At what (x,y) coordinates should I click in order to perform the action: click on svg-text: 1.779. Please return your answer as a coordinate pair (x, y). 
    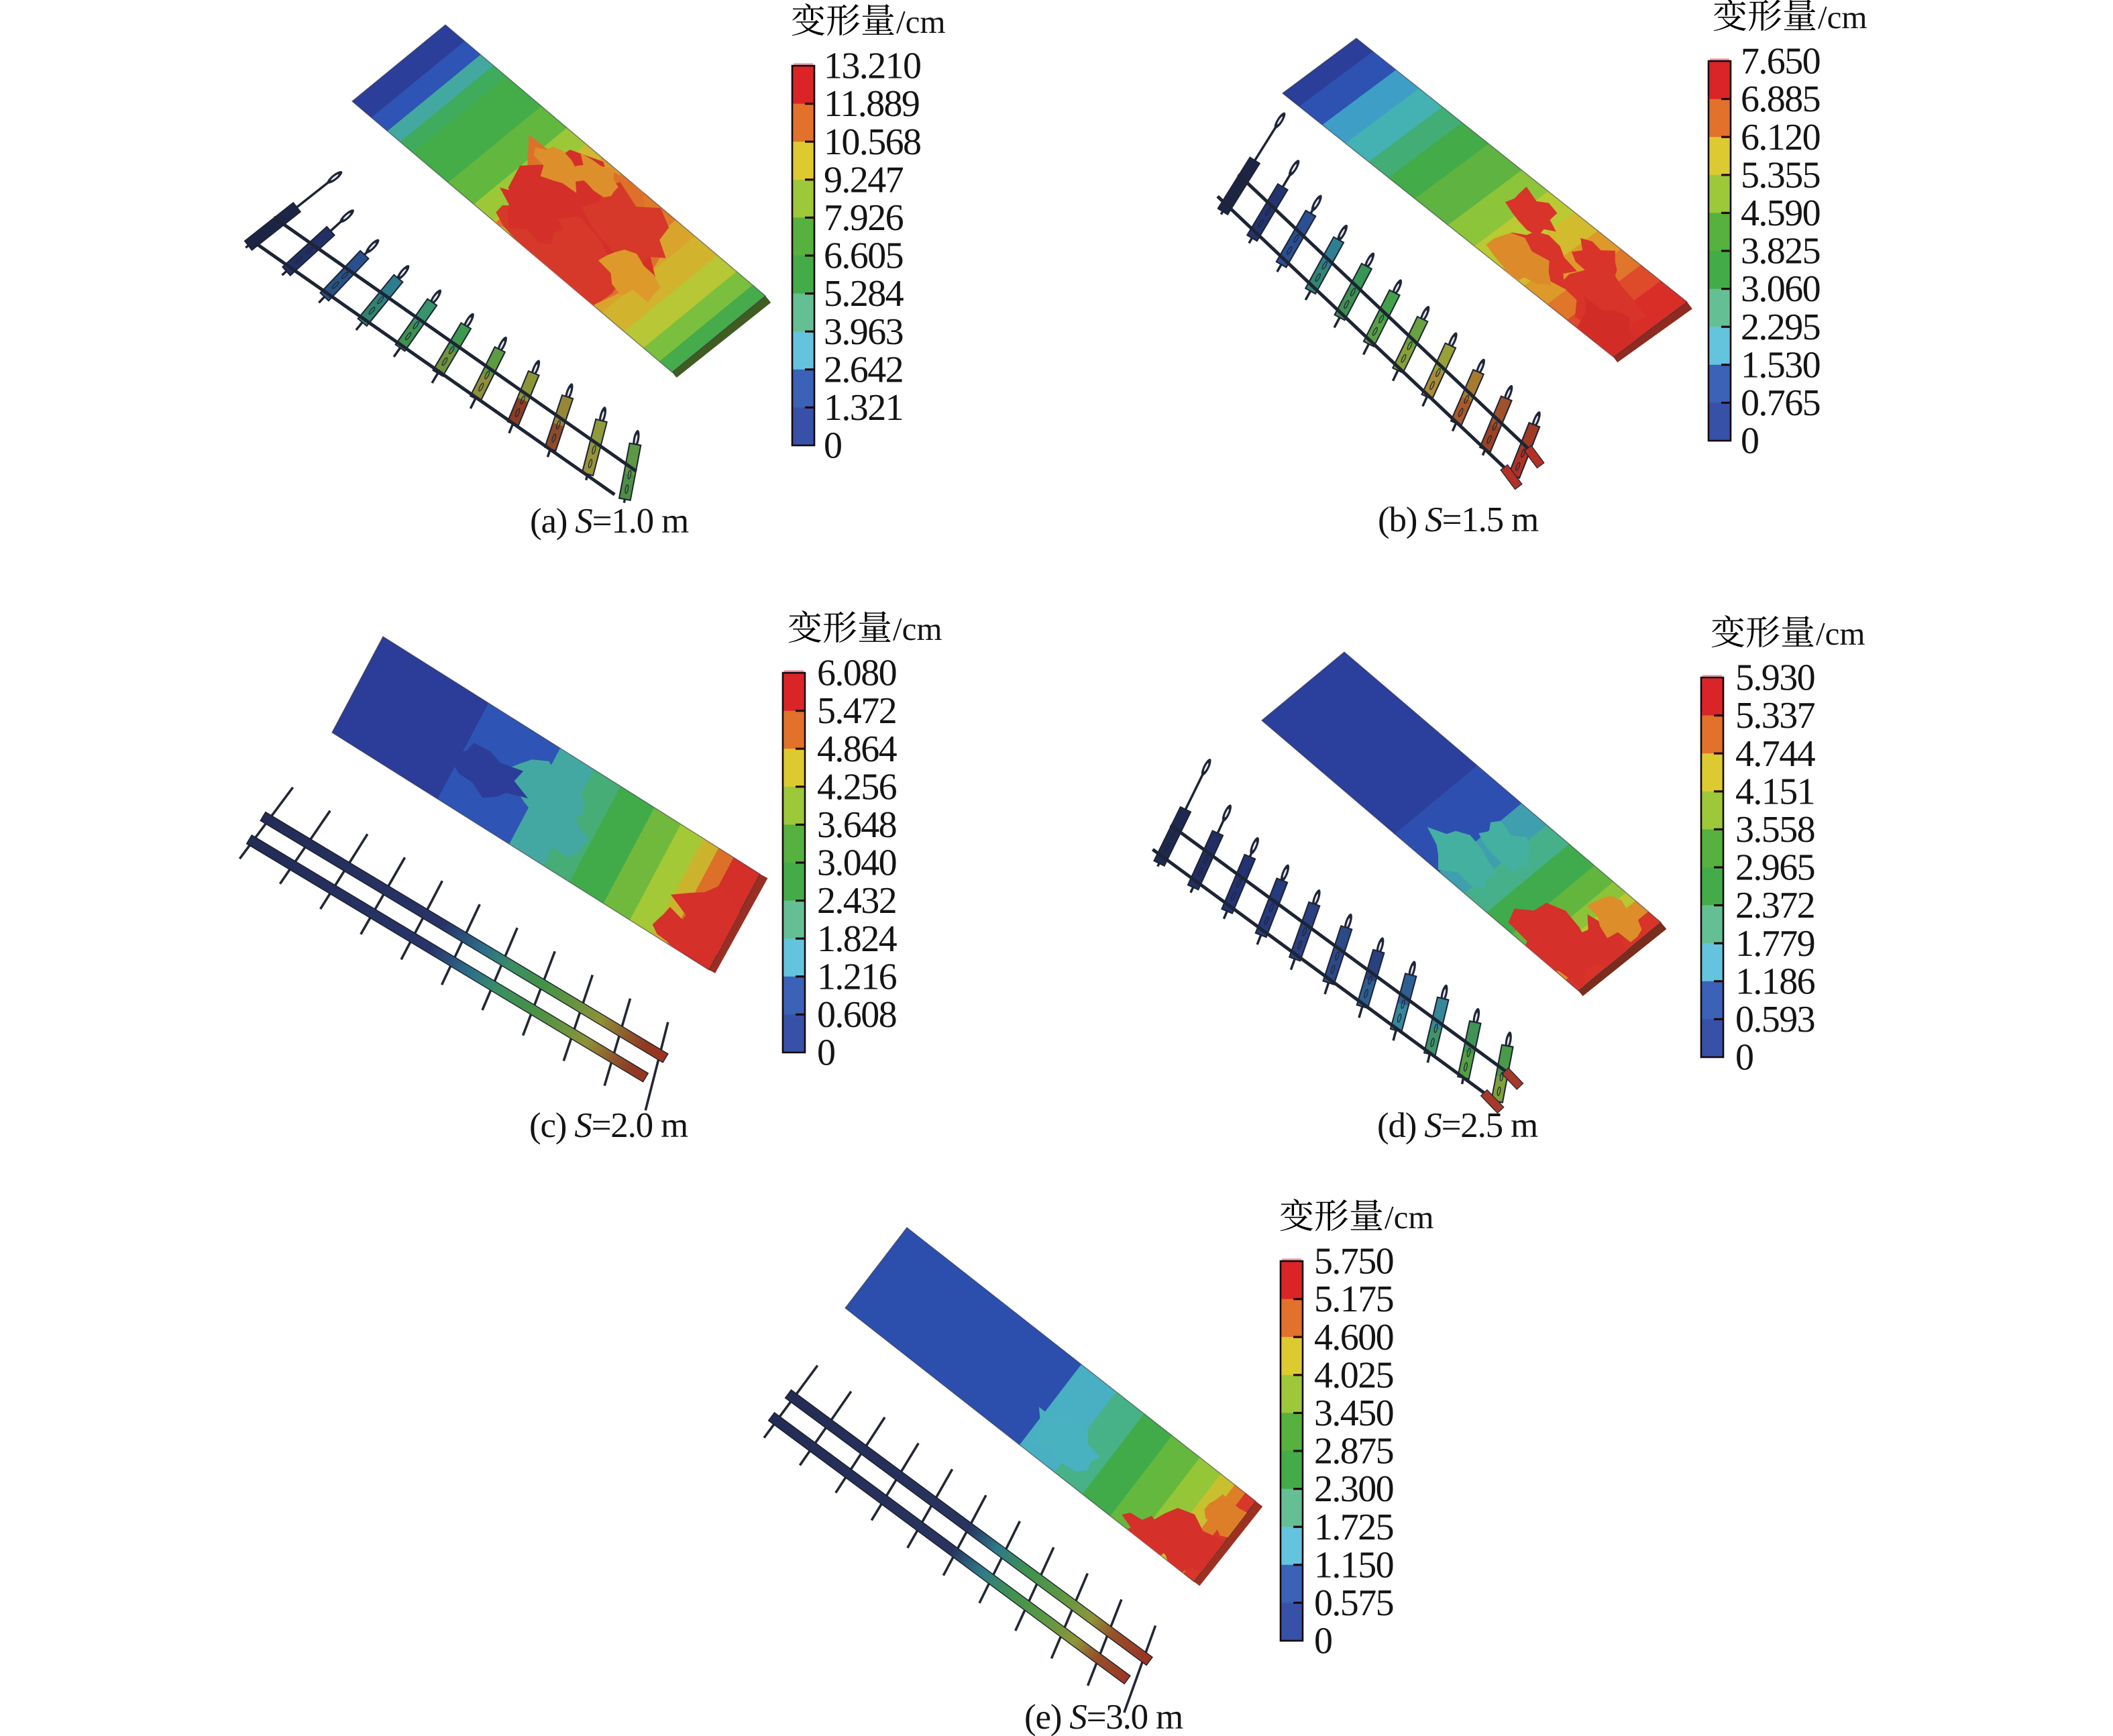
    Looking at the image, I should click on (1775, 944).